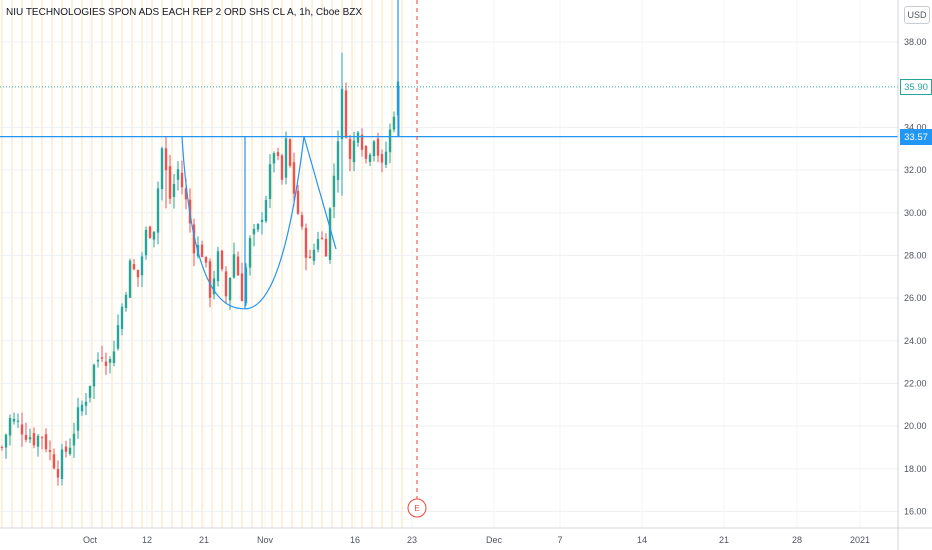  I want to click on x-tick-label: 12, so click(147, 540).